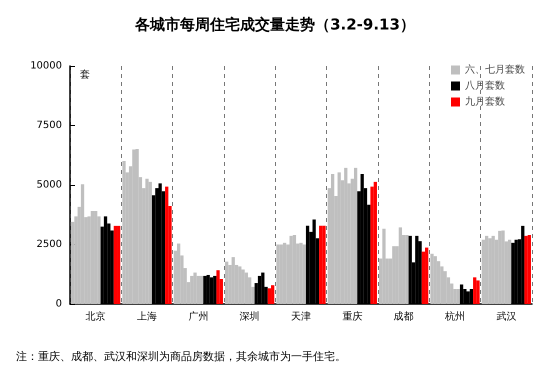  What do you see at coordinates (485, 102) in the screenshot?
I see `legend-label: 九月套数` at bounding box center [485, 102].